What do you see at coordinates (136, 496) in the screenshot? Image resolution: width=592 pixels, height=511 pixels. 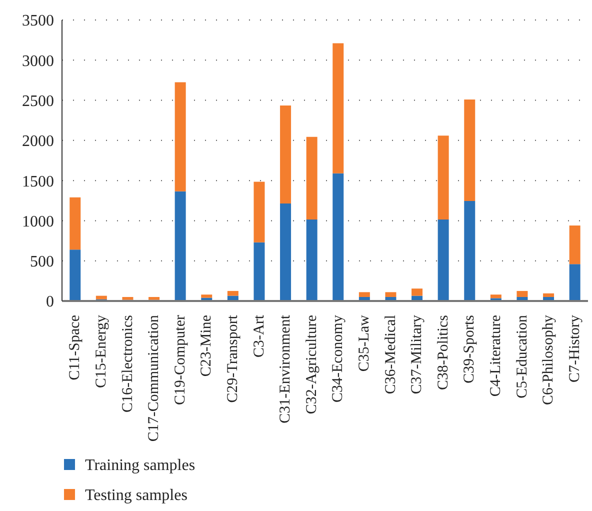 I see `legend-label: Testing samples` at bounding box center [136, 496].